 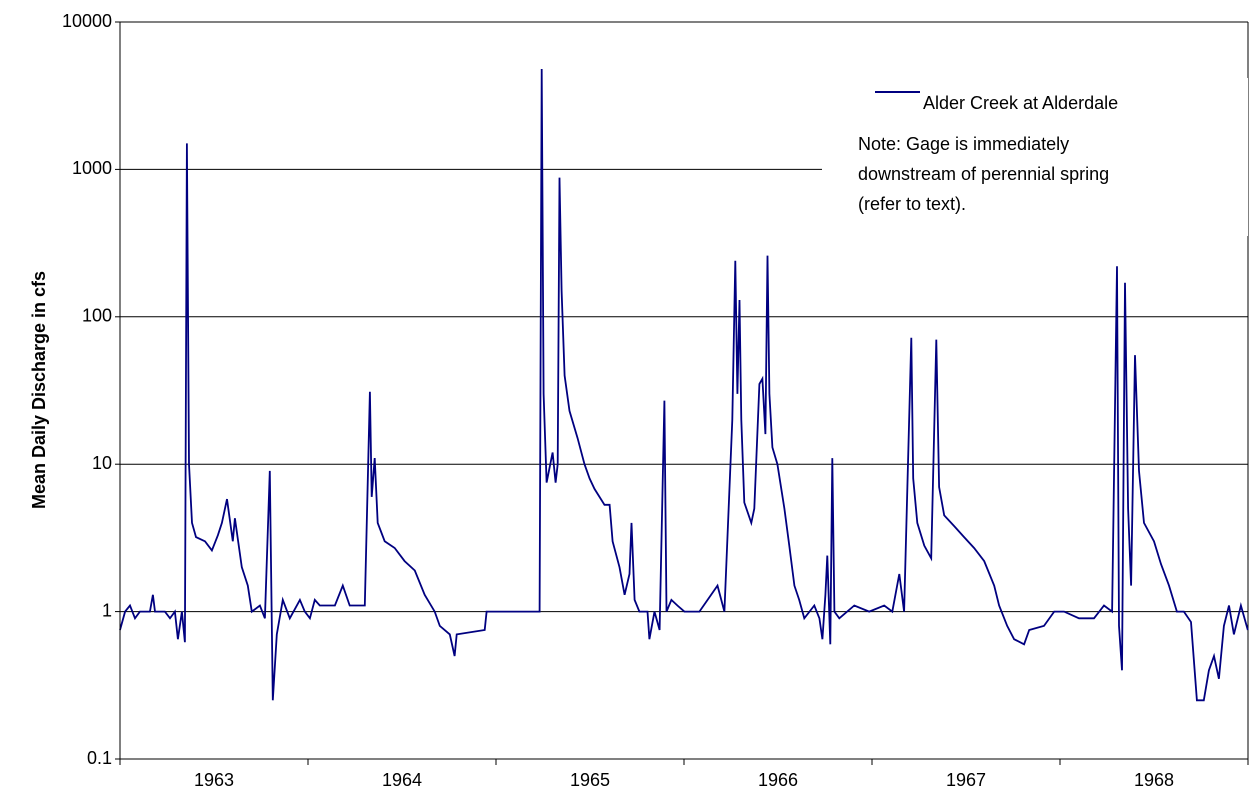 What do you see at coordinates (107, 610) in the screenshot?
I see `y-tick-label: 1` at bounding box center [107, 610].